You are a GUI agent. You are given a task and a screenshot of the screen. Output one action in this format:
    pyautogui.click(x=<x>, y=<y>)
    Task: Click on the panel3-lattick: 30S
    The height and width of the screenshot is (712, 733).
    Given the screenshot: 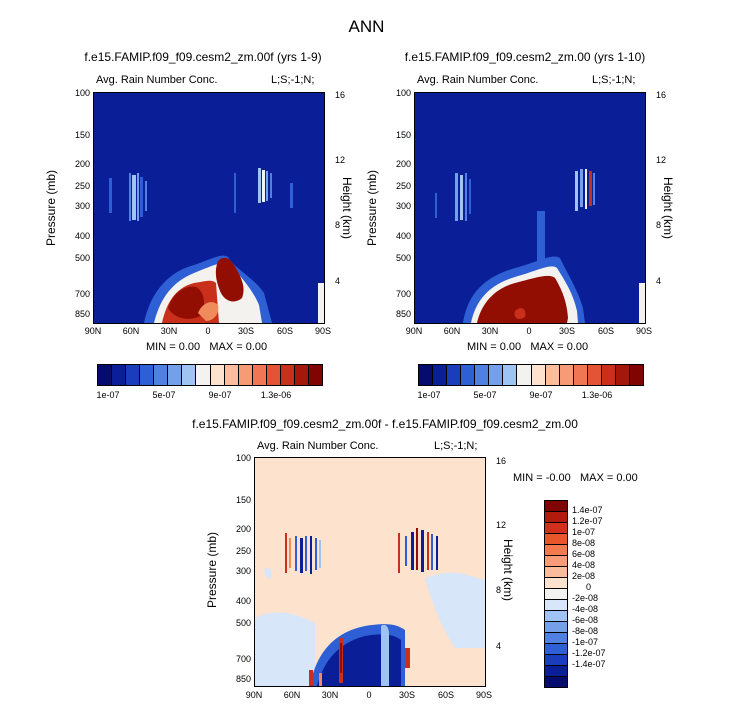 What is the action you would take?
    pyautogui.click(x=406, y=695)
    